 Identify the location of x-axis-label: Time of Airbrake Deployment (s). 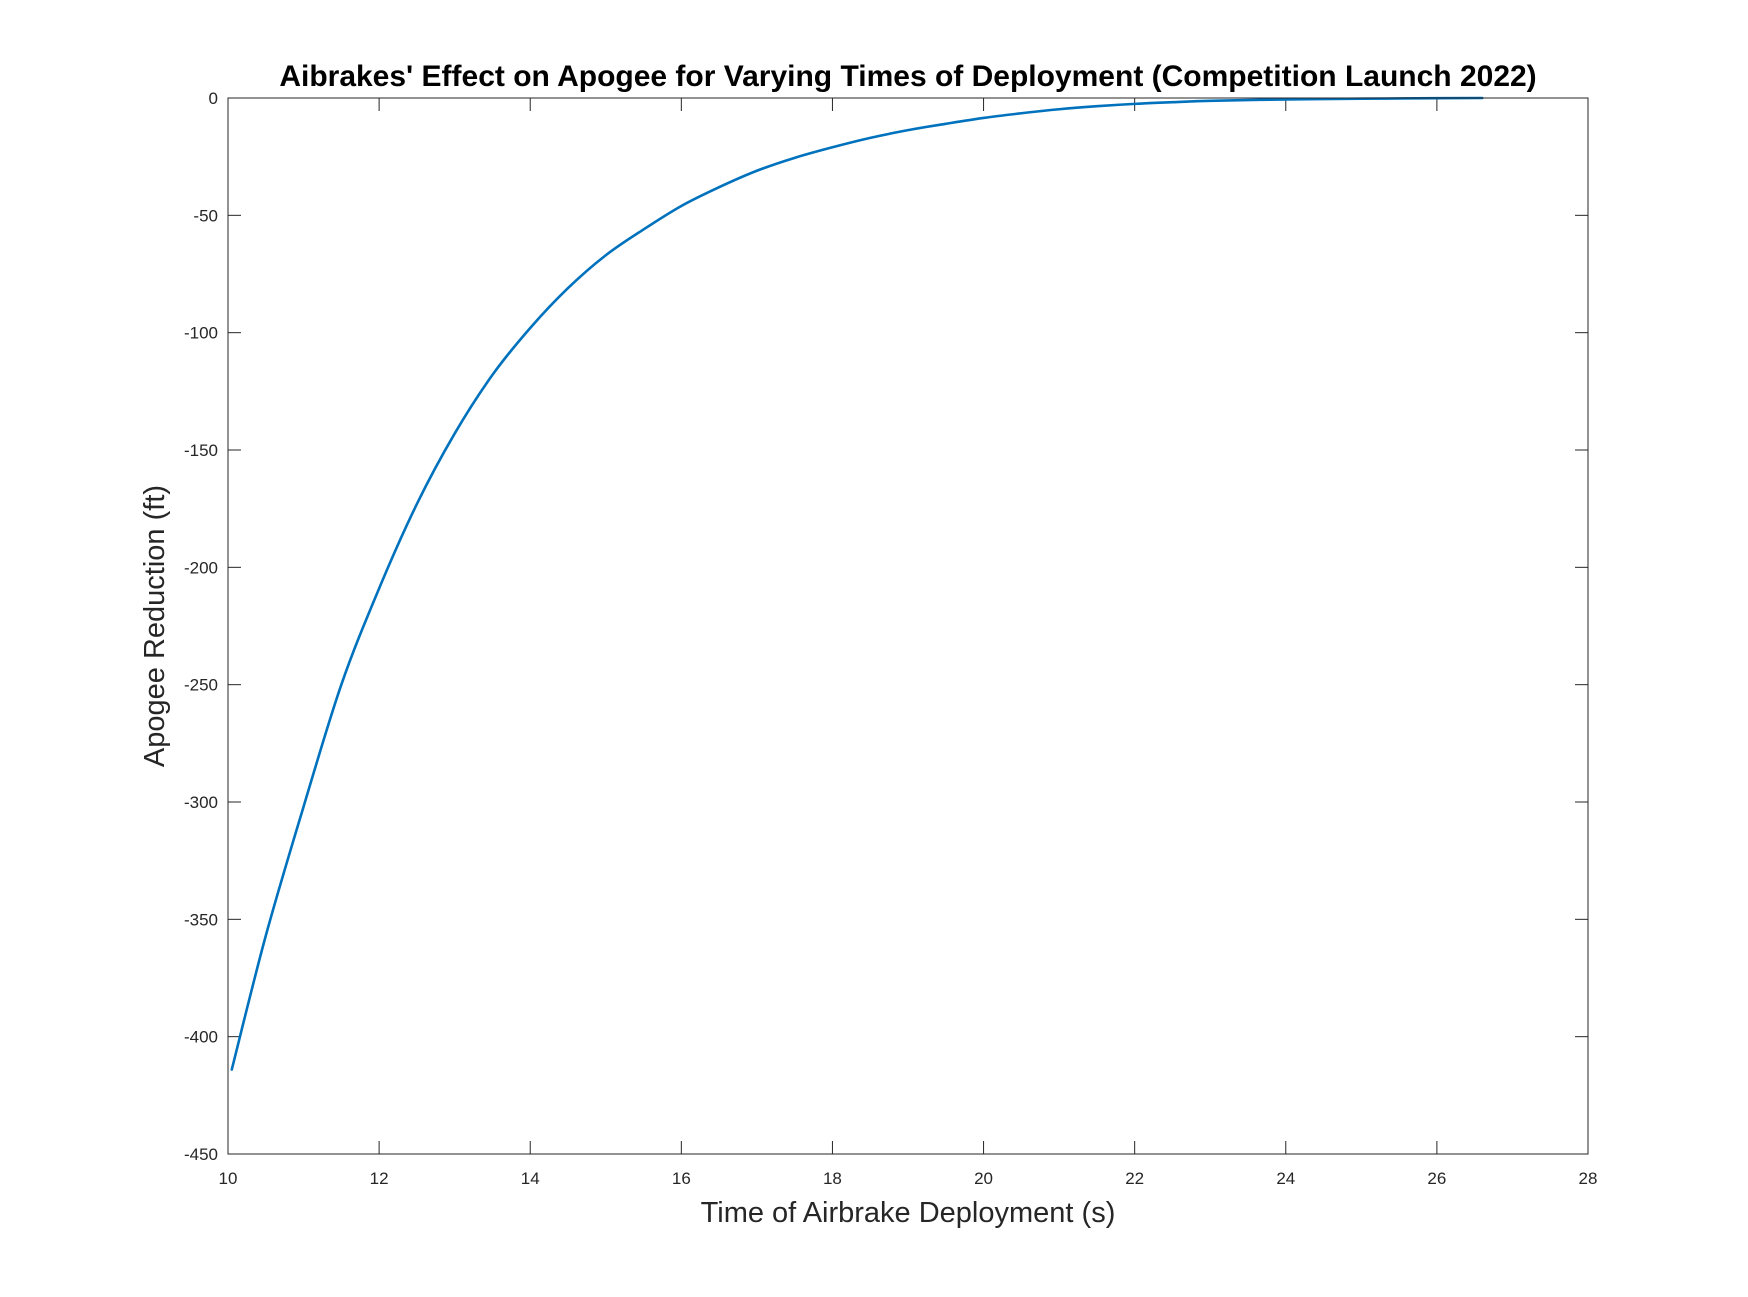
(908, 1213).